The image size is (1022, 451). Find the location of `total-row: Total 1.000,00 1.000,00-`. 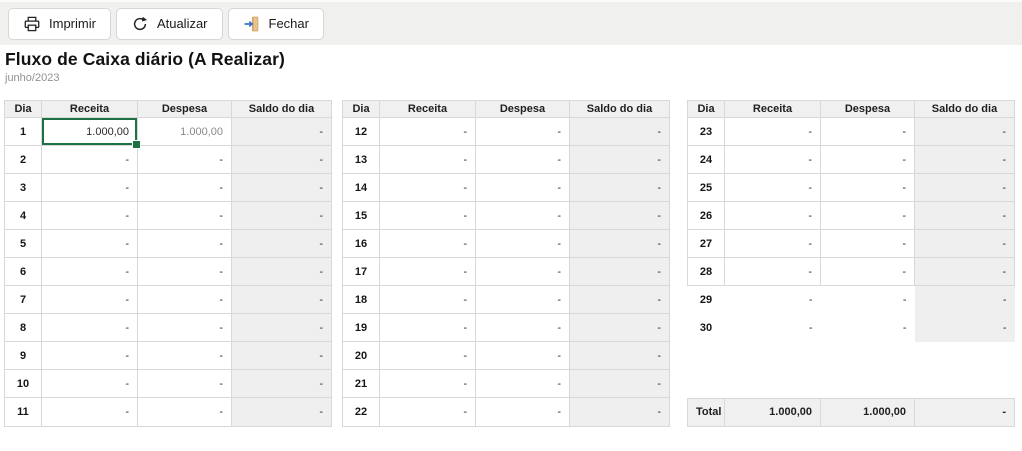

total-row: Total 1.000,00 1.000,00- is located at coordinates (851, 412).